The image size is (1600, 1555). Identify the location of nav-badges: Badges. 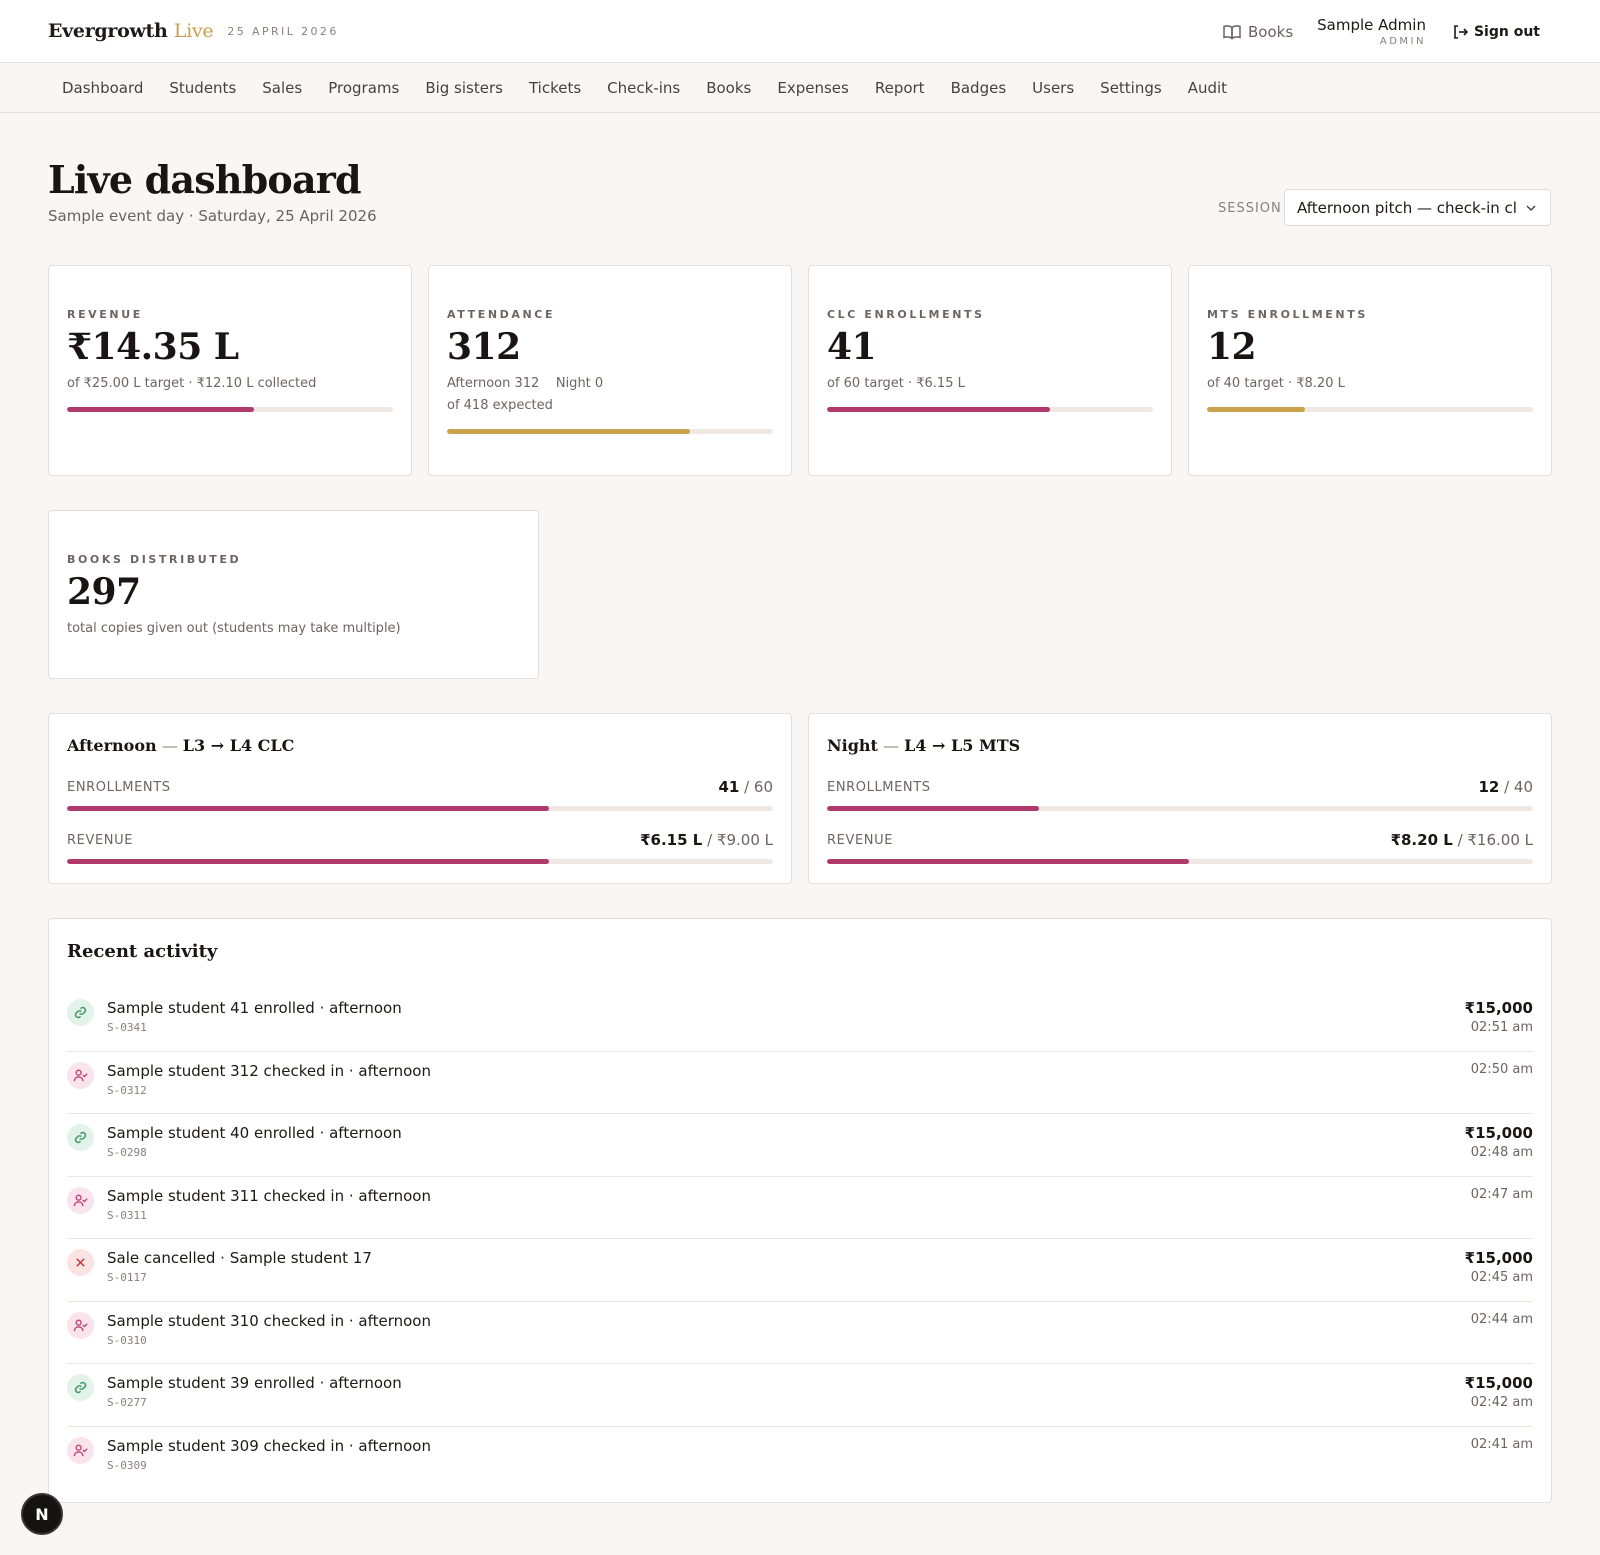
(978, 87).